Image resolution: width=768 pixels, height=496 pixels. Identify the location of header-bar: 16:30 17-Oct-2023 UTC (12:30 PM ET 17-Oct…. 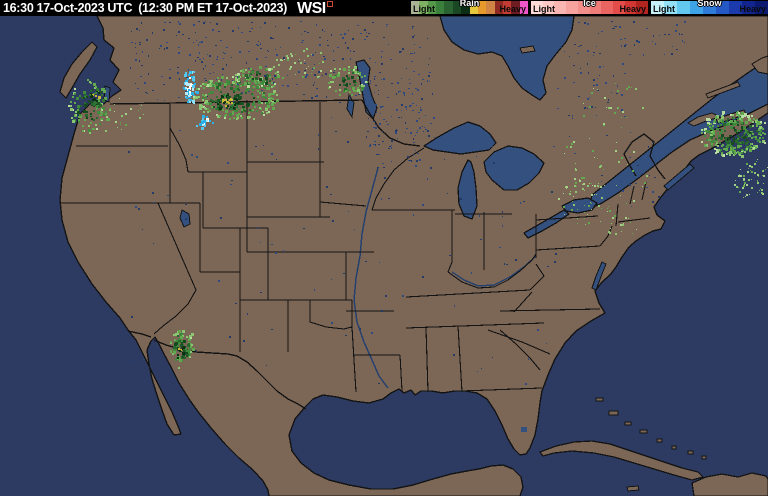
(384, 8).